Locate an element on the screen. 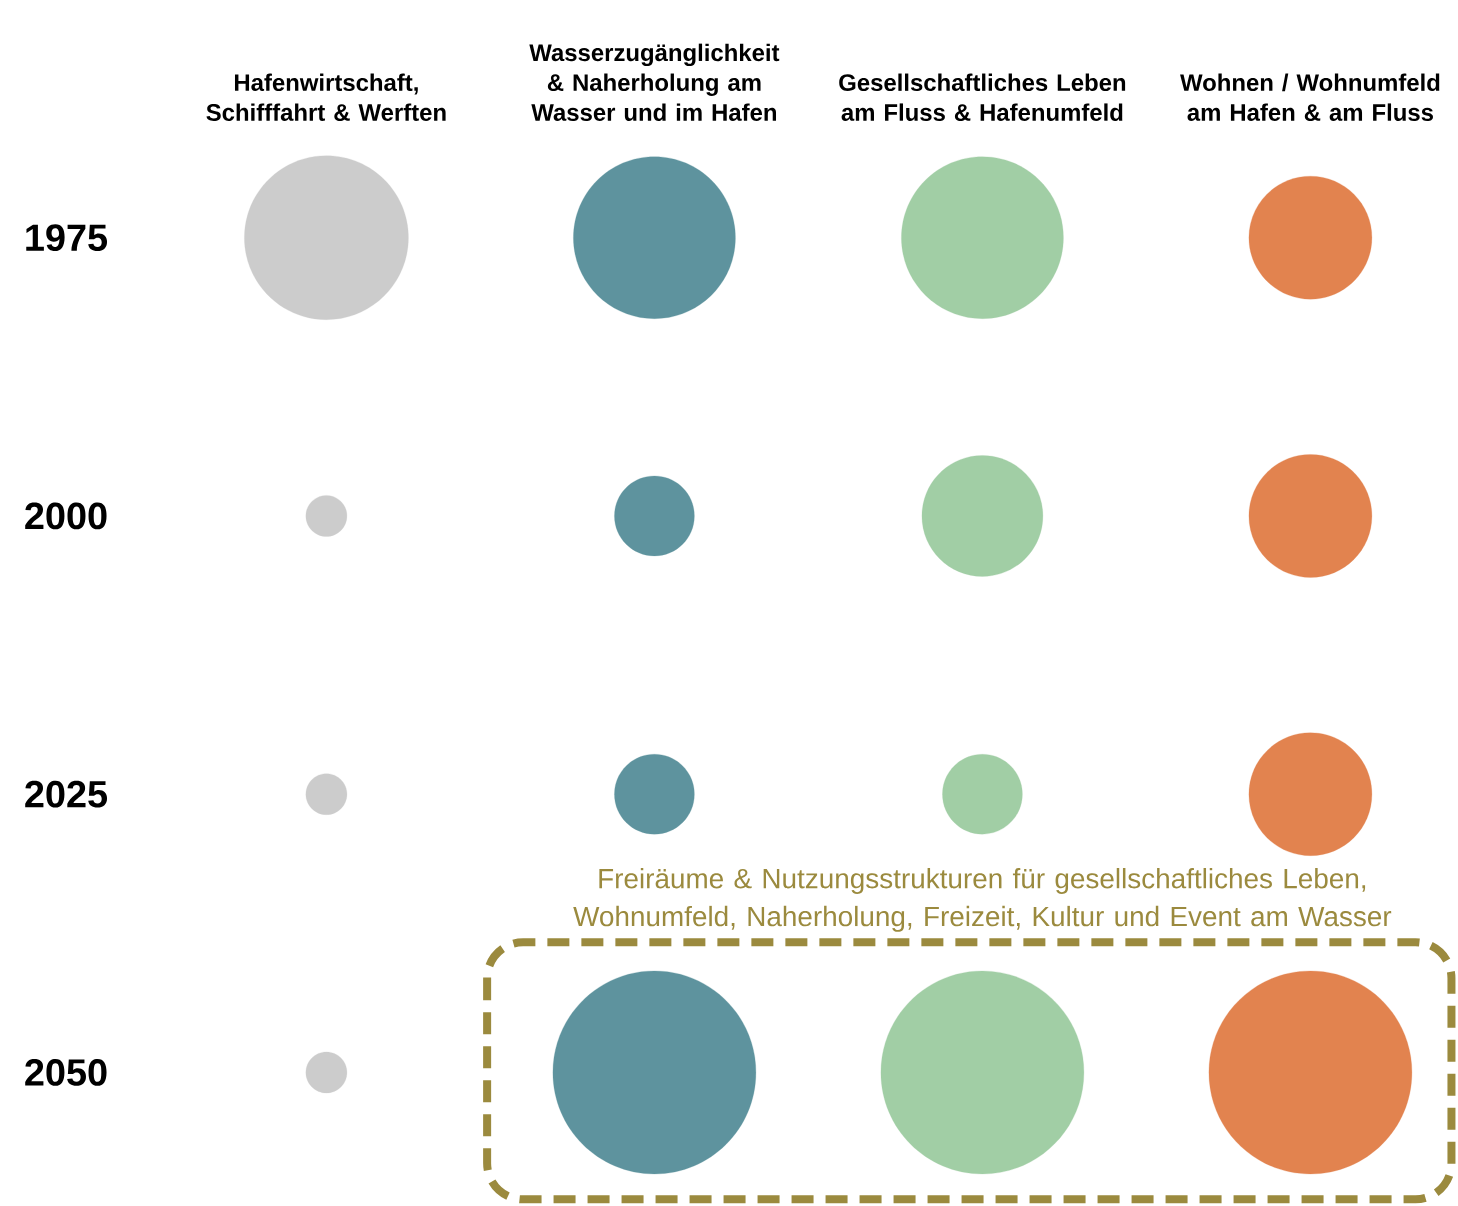 This screenshot has width=1458, height=1206. x-tick-label: Wasserzugänglichkeit & Naherholung am Wasser und im Hafen is located at coordinates (654, 82).